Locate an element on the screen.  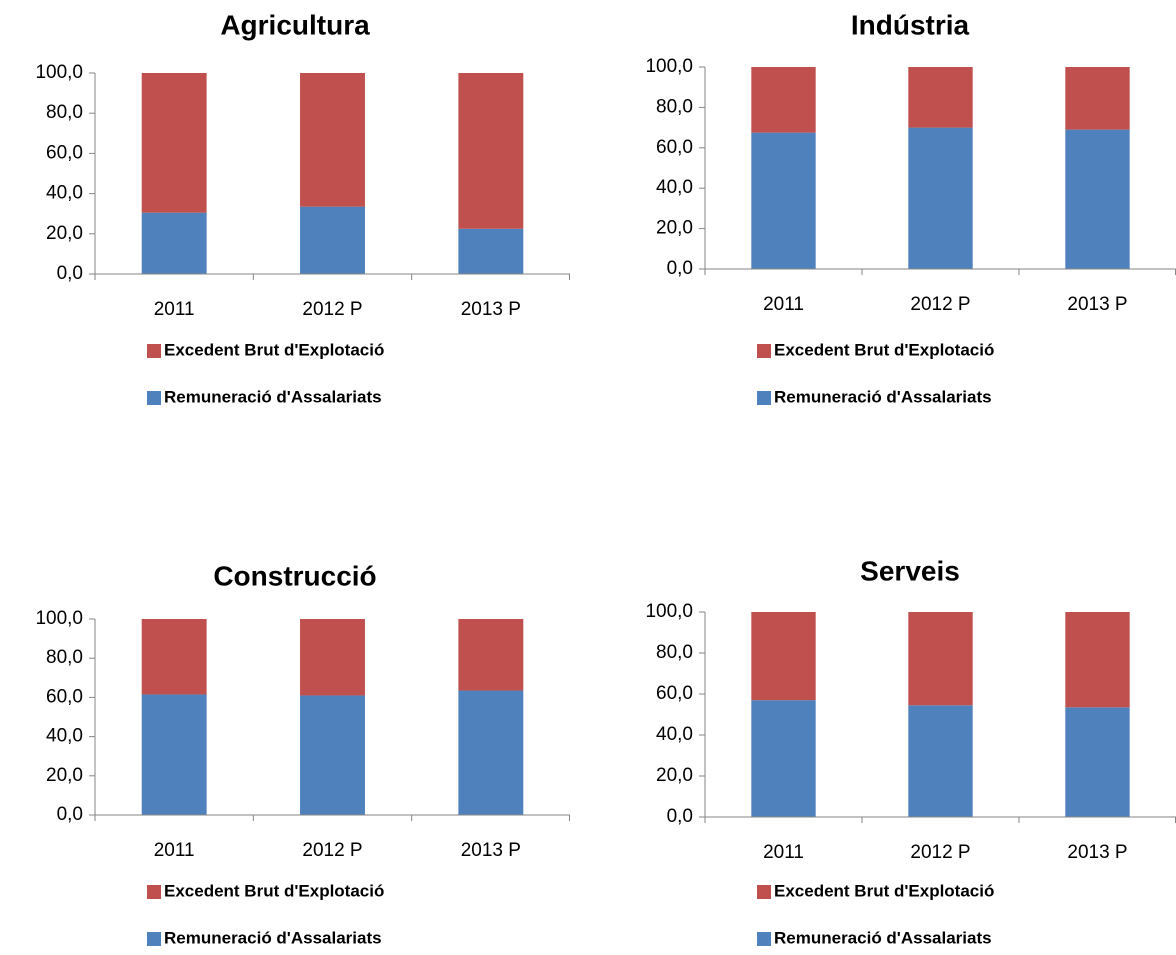
chart-title: Serveis is located at coordinates (910, 570).